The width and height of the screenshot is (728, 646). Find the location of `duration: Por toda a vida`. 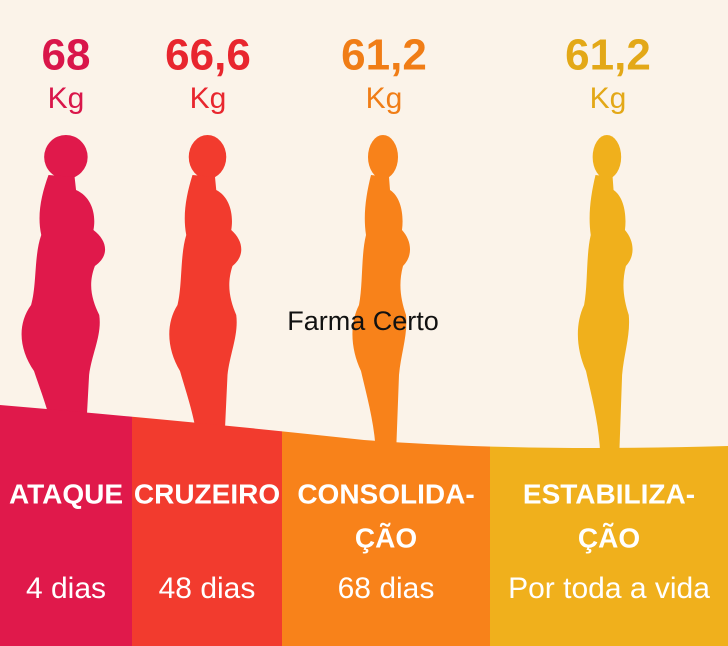

duration: Por toda a vida is located at coordinates (609, 588).